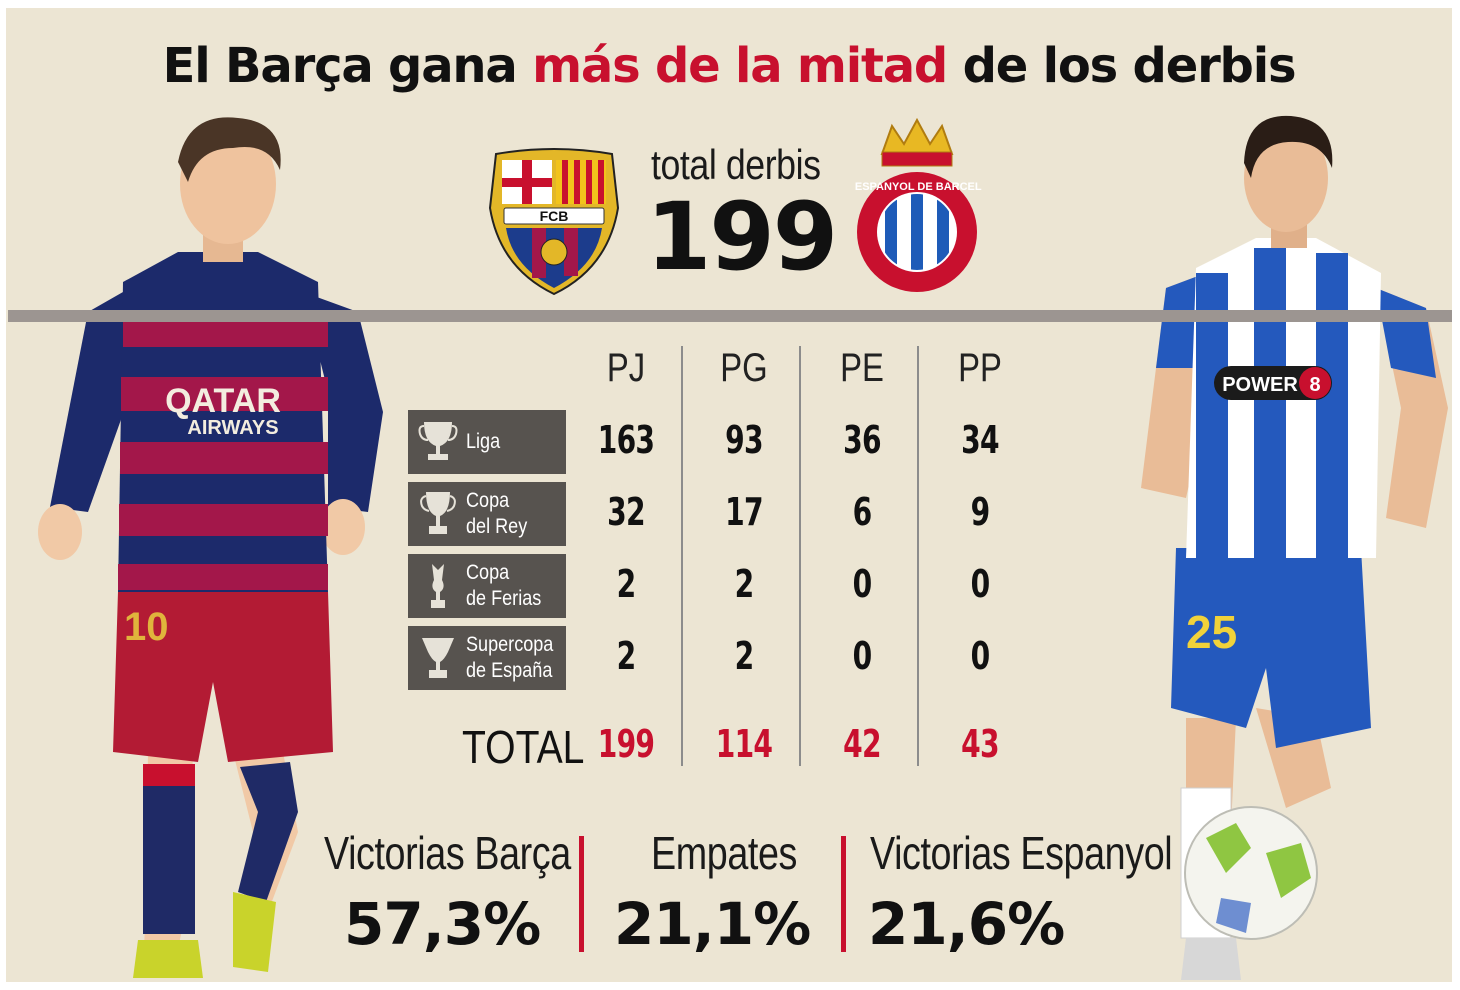 The image size is (1460, 990). What do you see at coordinates (626, 440) in the screenshot?
I see `table-cell: 163` at bounding box center [626, 440].